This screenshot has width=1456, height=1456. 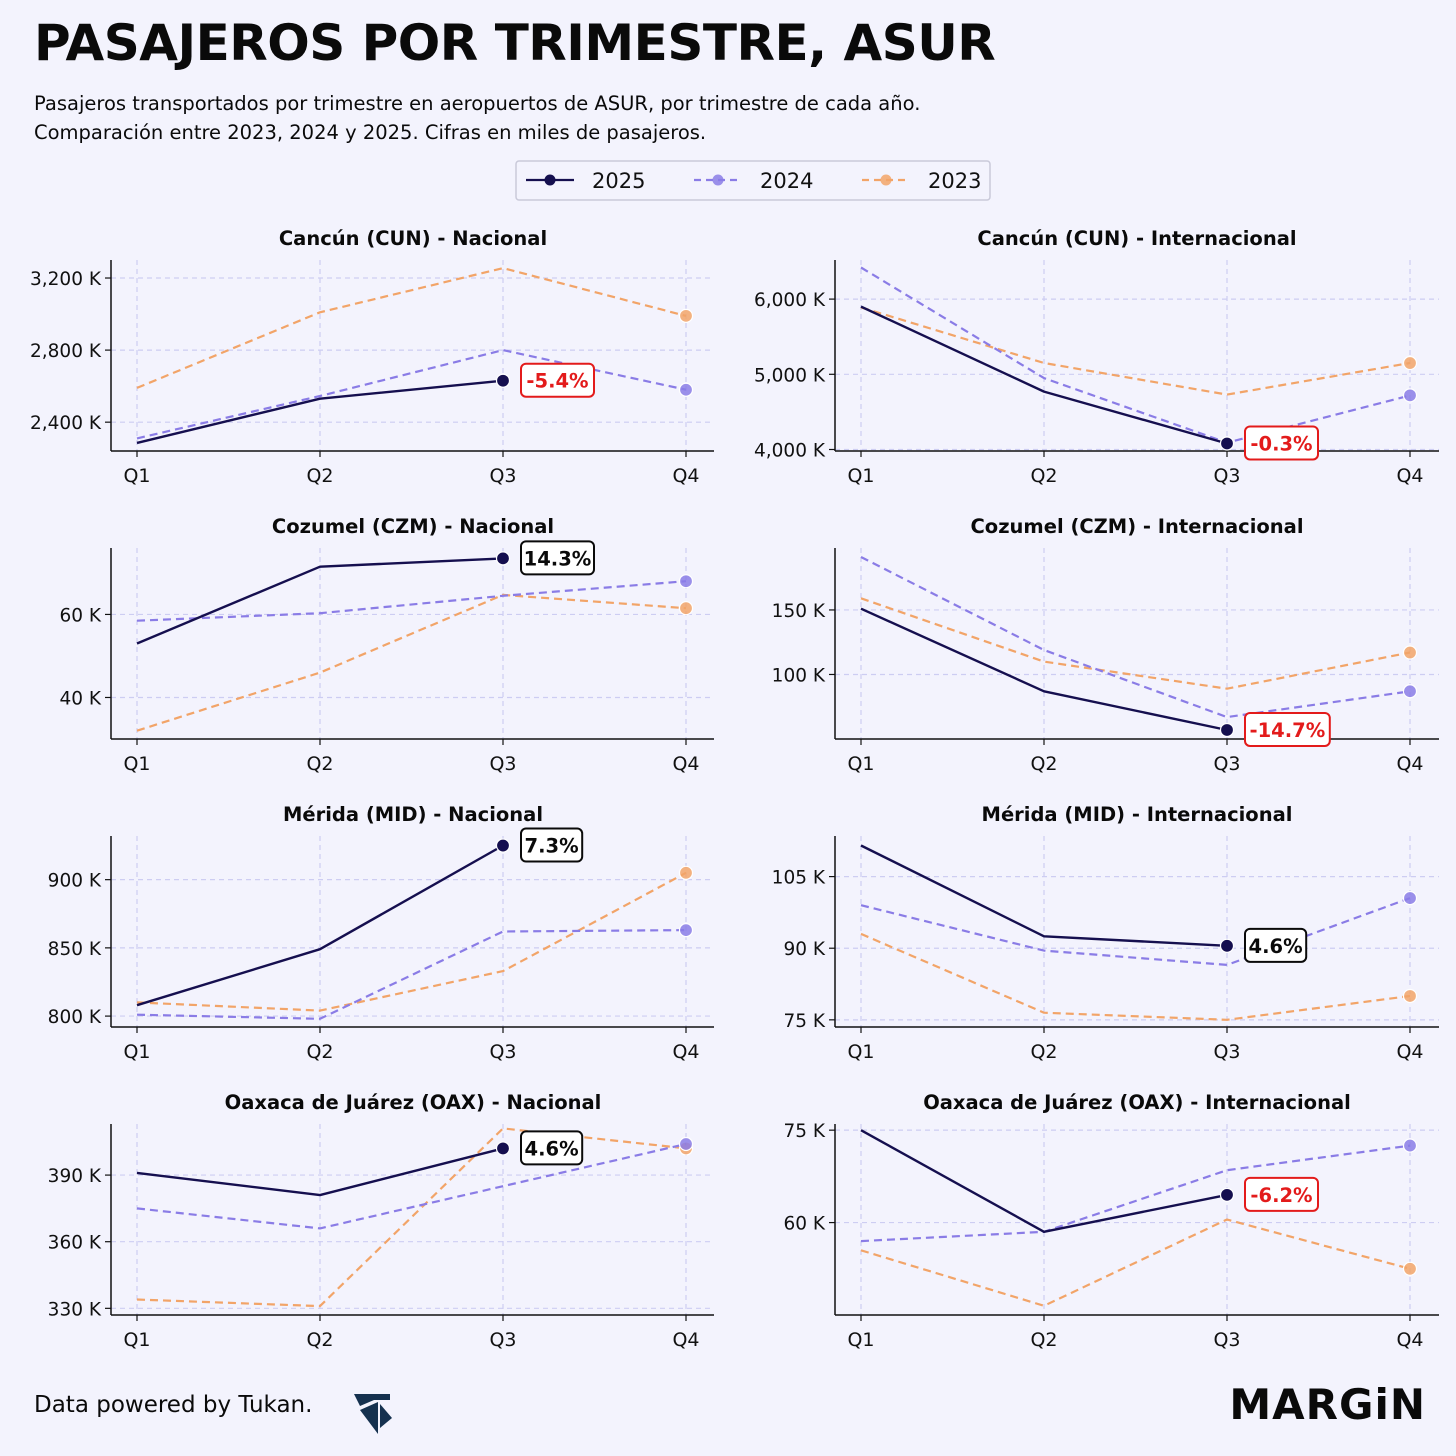 I want to click on legend-marker-2024, so click(x=718, y=180).